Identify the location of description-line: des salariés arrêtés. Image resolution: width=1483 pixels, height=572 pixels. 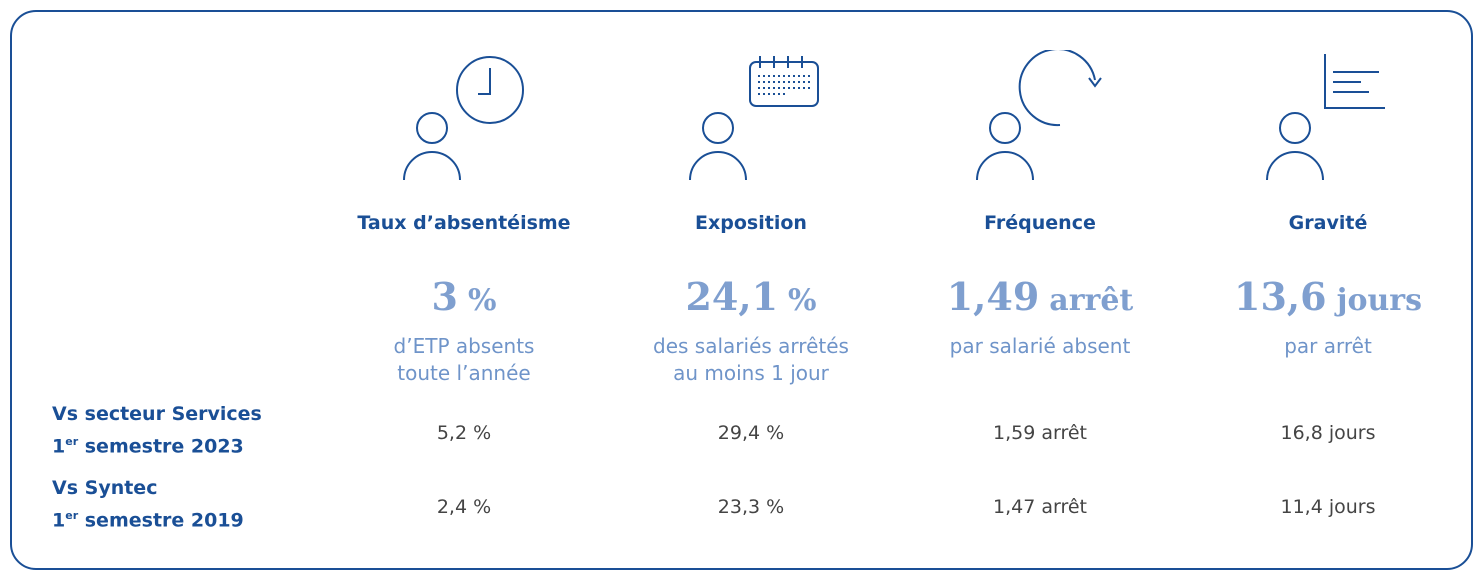
(751, 346).